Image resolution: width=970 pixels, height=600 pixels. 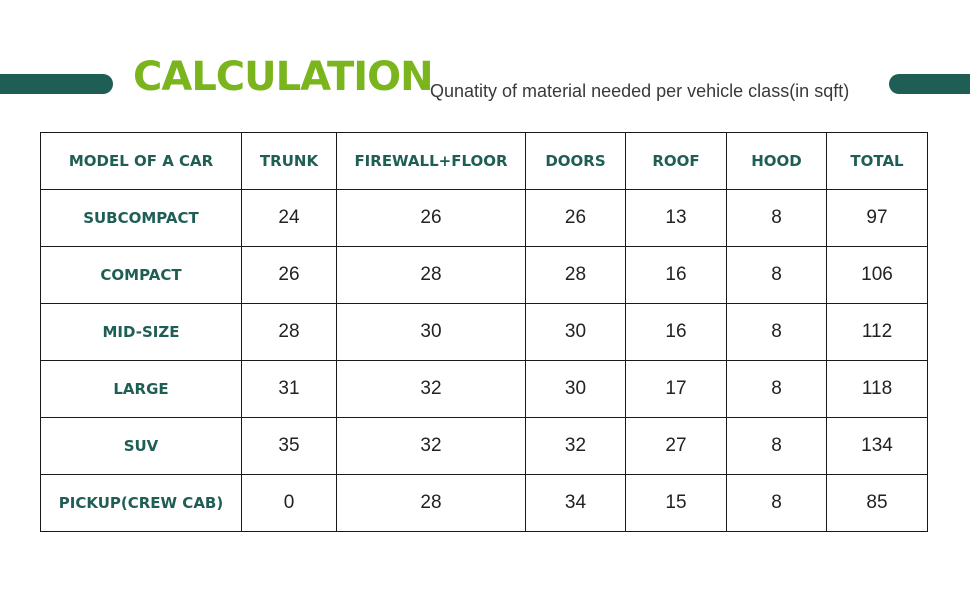 What do you see at coordinates (141, 389) in the screenshot?
I see `row-label: LARGE` at bounding box center [141, 389].